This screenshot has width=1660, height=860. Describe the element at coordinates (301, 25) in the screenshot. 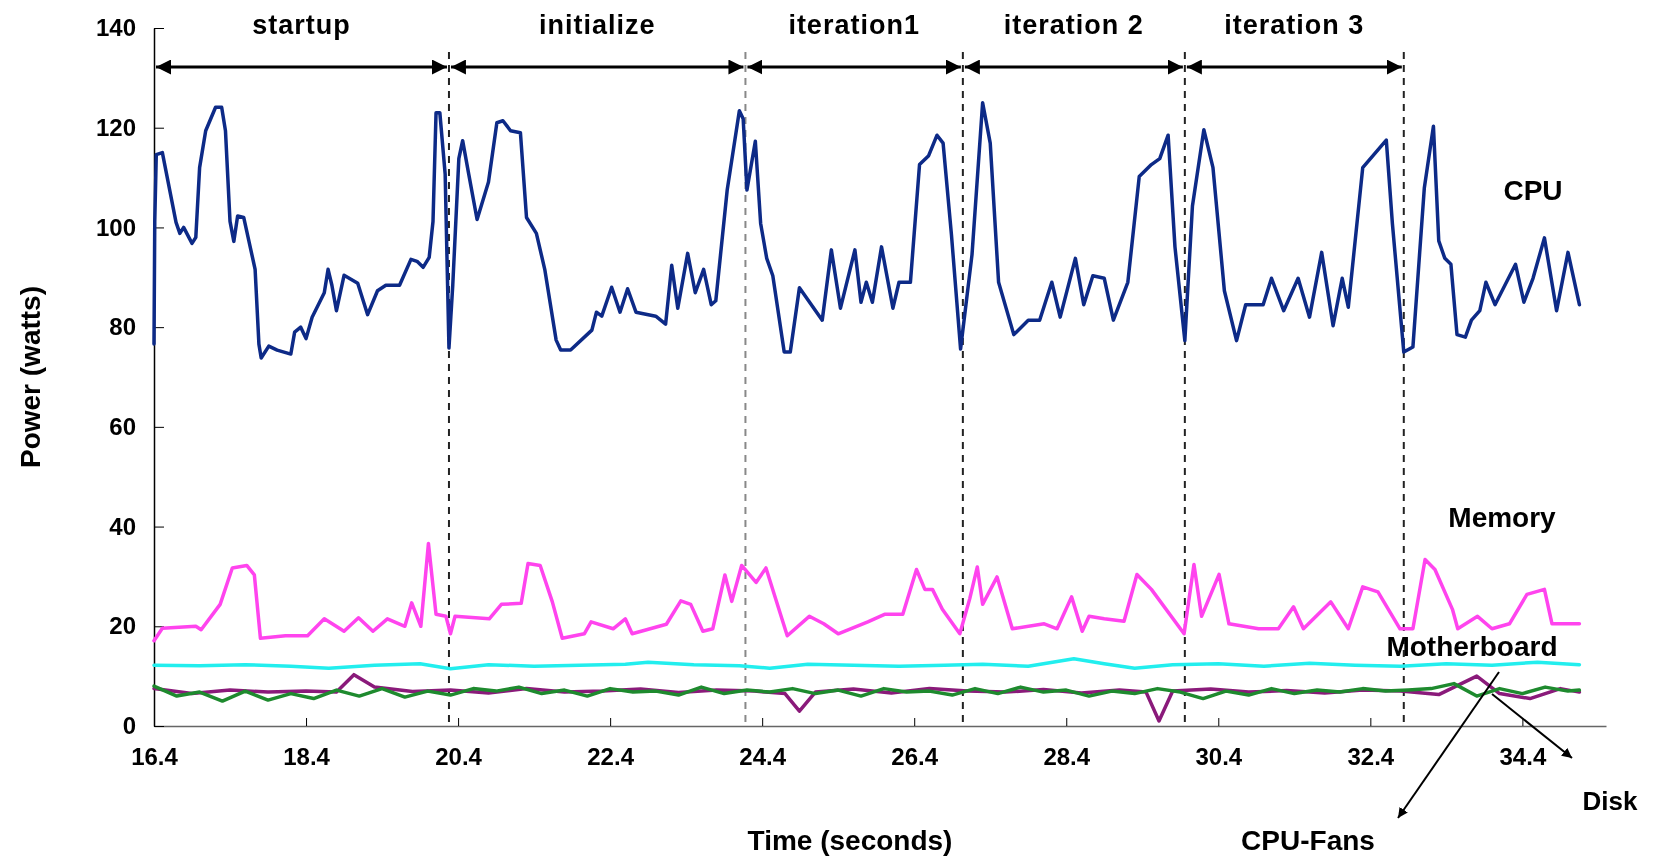

I see `annotation: startup` at that location.